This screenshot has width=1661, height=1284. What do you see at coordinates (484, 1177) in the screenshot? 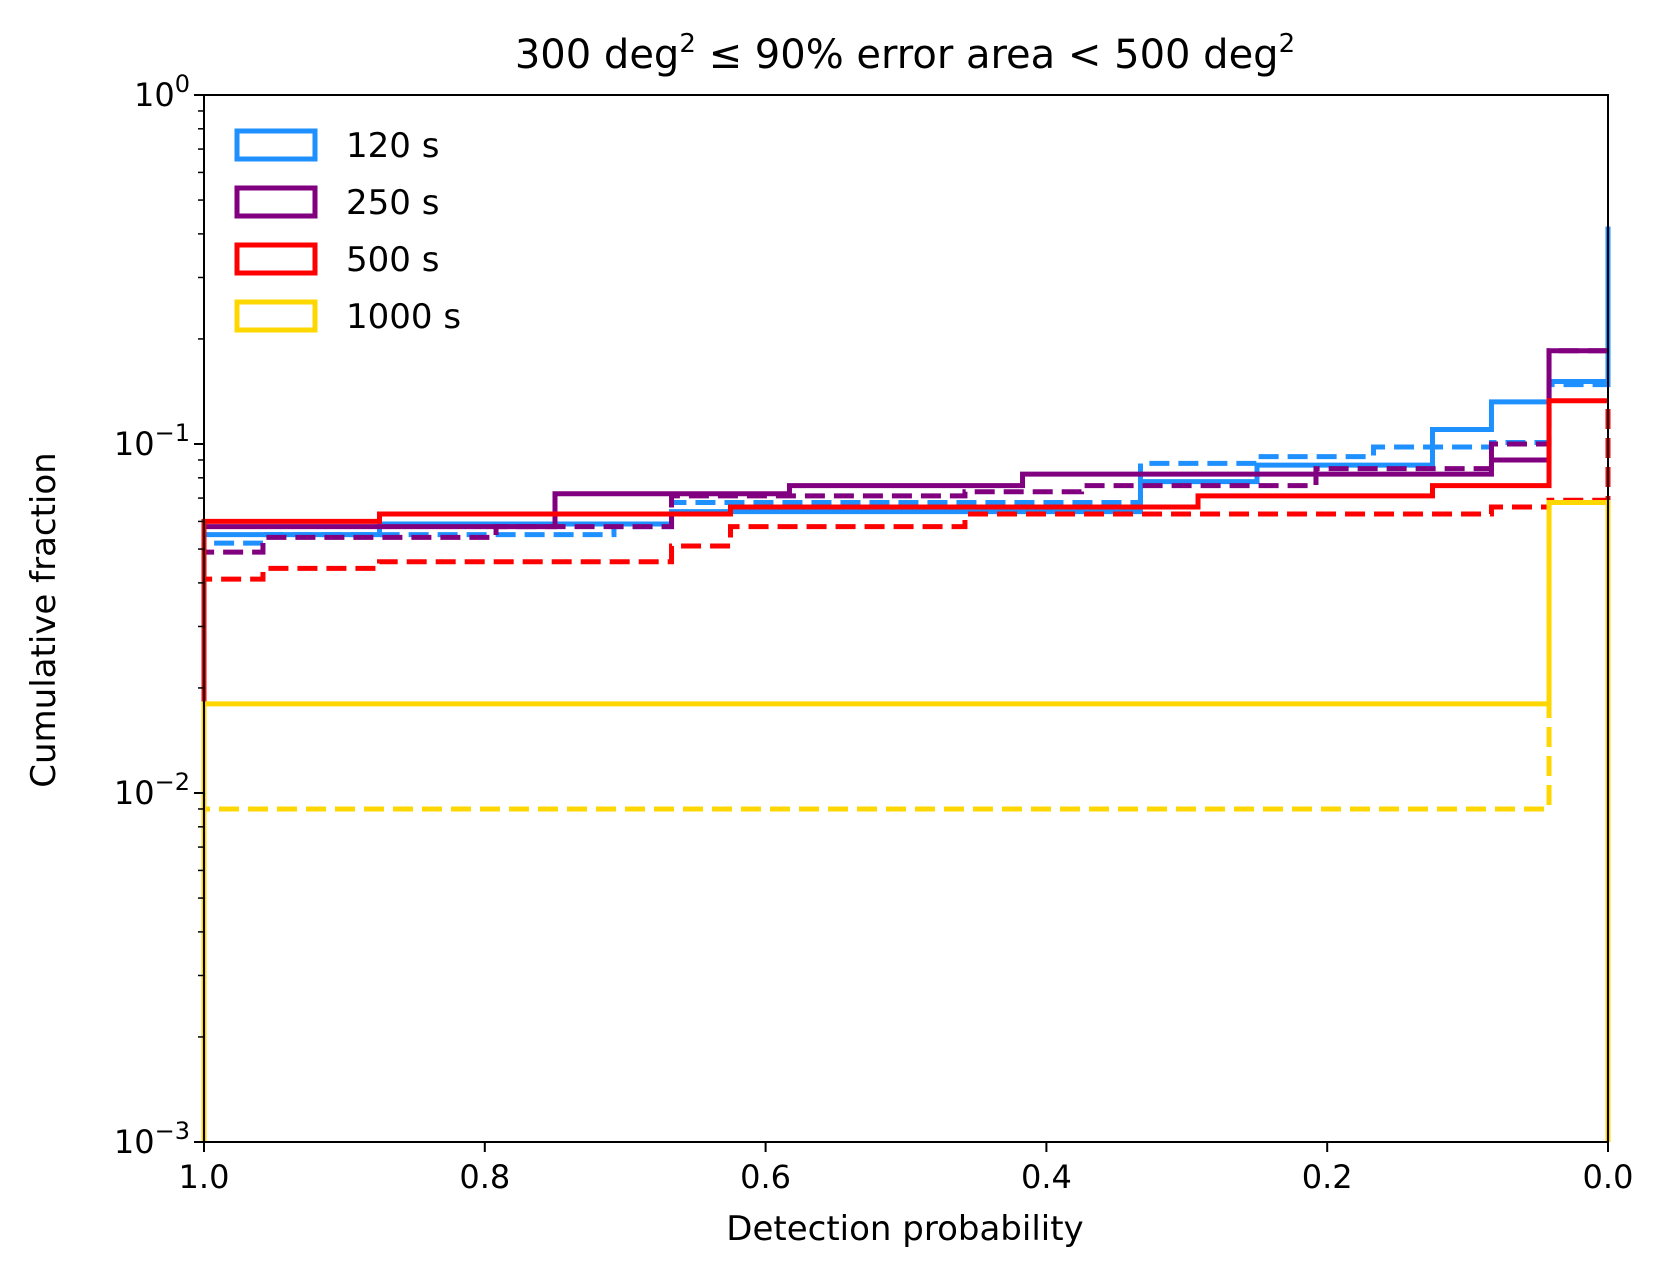
I see `x-tick-label: 0.8` at bounding box center [484, 1177].